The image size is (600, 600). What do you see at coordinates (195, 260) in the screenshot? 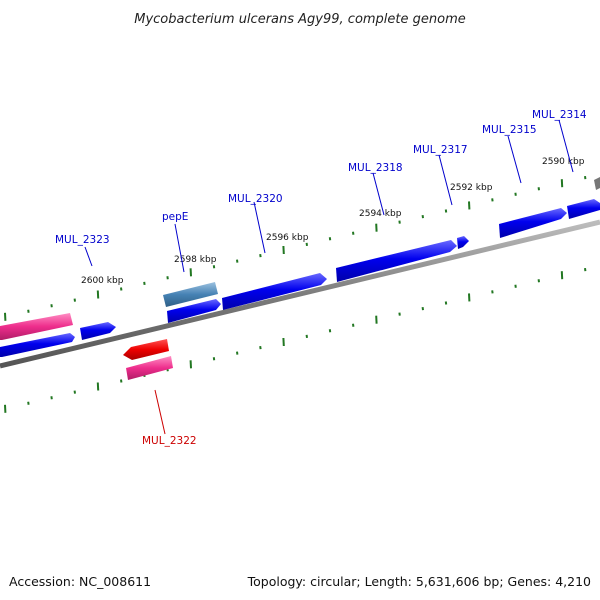
I see `kbp-label: 2598 kbp` at bounding box center [195, 260].